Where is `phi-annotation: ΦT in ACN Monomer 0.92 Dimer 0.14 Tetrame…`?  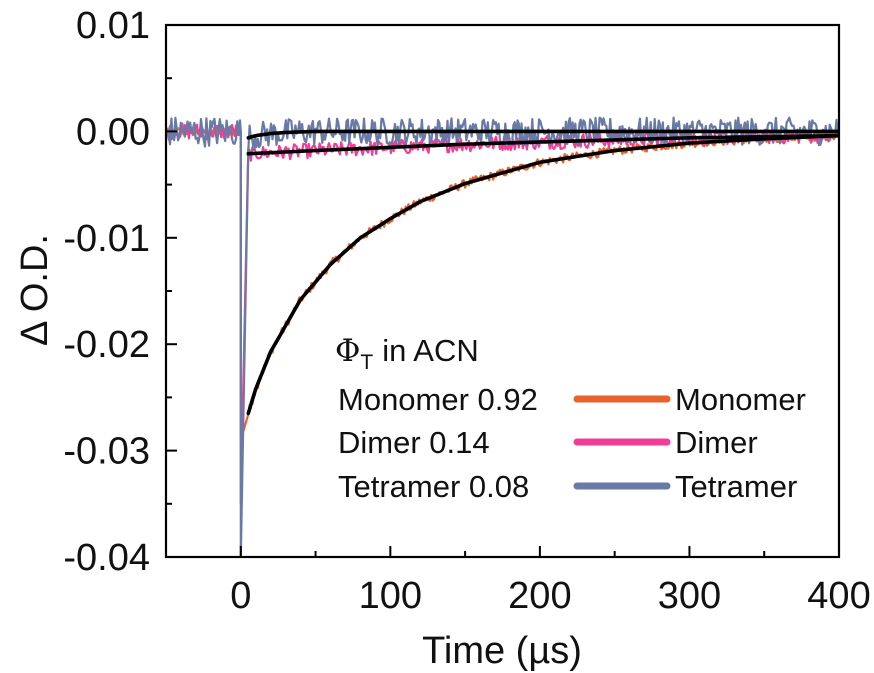
phi-annotation: ΦT in ACN Monomer 0.92 Dimer 0.14 Tetrame… is located at coordinates (436, 418).